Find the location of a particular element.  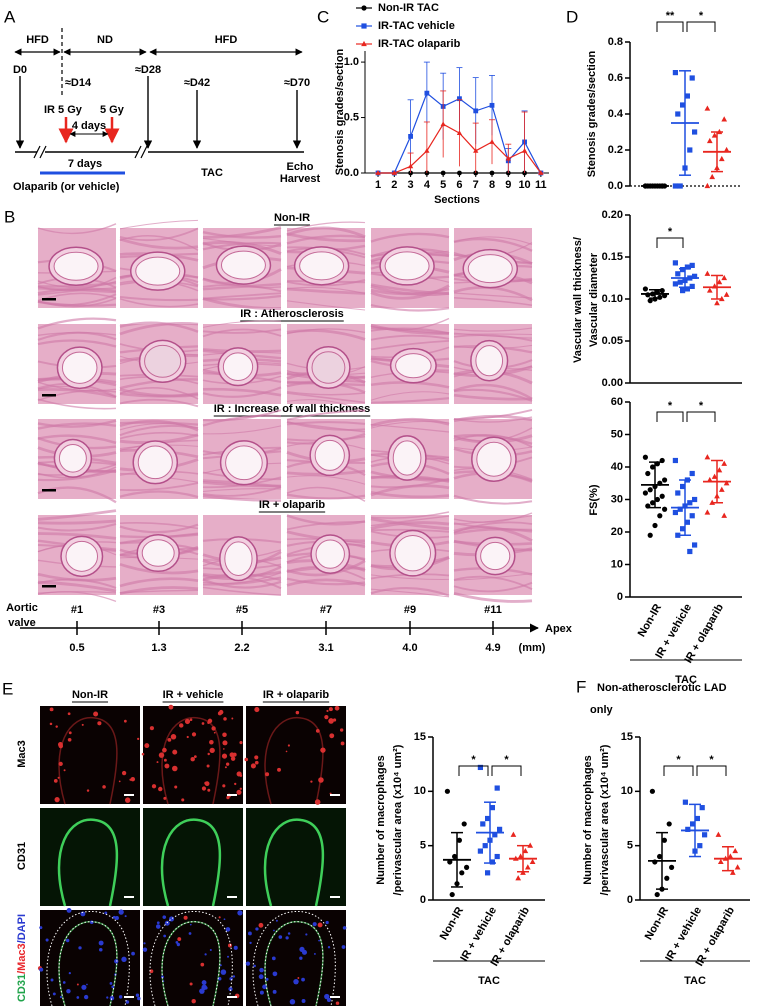

significance-label: * is located at coordinates (701, 16).